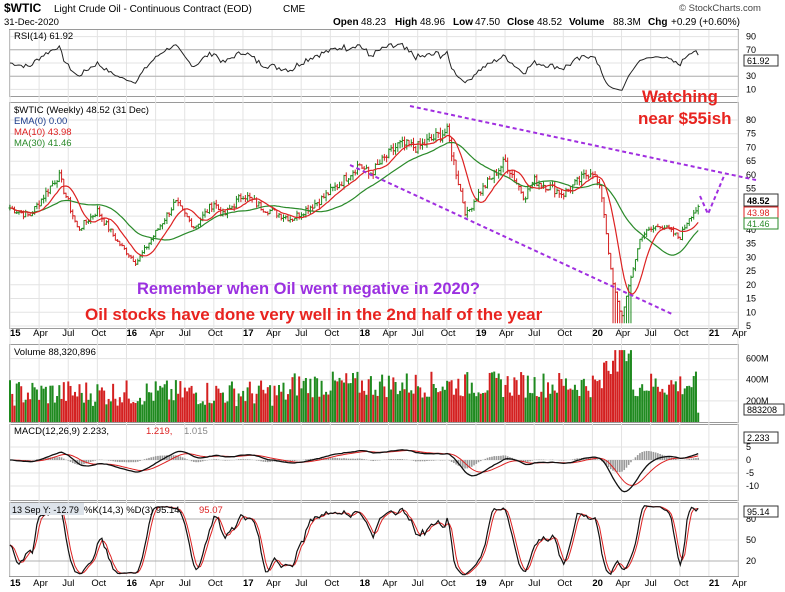 This screenshot has width=785, height=592. What do you see at coordinates (597, 333) in the screenshot?
I see `x-tick-label: 20` at bounding box center [597, 333].